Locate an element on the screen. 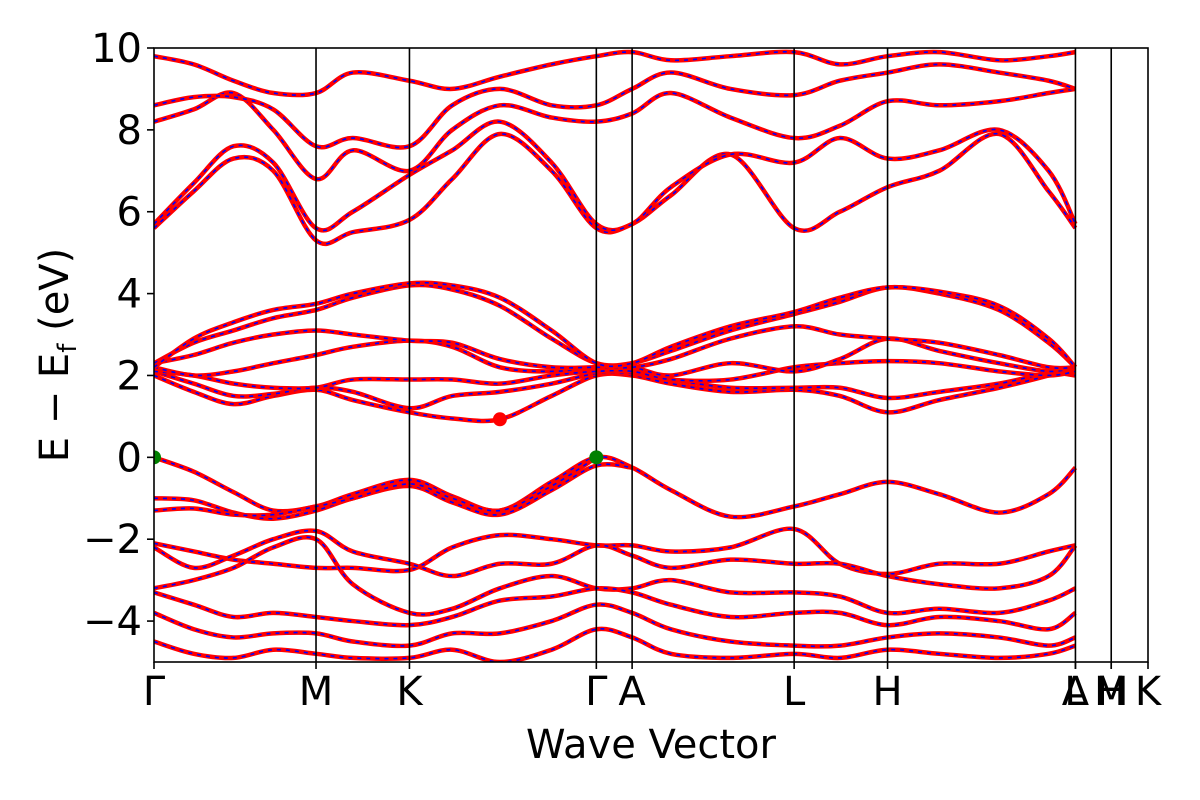 The width and height of the screenshot is (1200, 800). extrema-markers is located at coordinates (379, 438).